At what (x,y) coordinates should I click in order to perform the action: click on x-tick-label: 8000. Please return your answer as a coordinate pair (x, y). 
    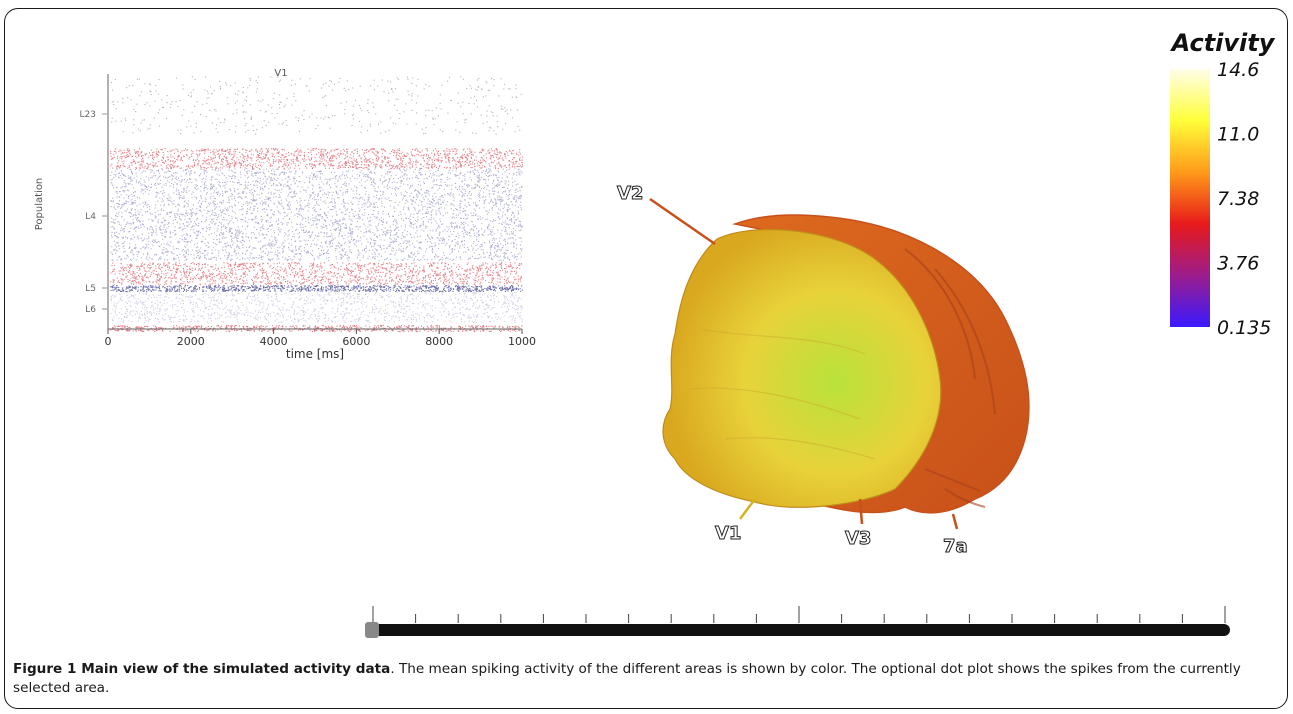
    Looking at the image, I should click on (439, 341).